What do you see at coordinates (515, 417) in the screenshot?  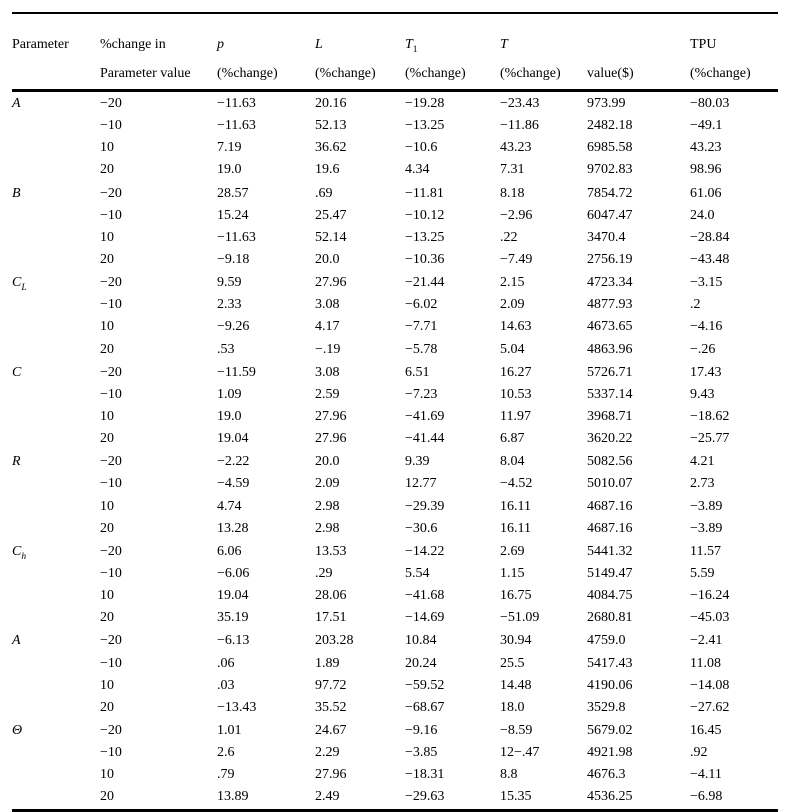 I see `cell-T: 11.97` at bounding box center [515, 417].